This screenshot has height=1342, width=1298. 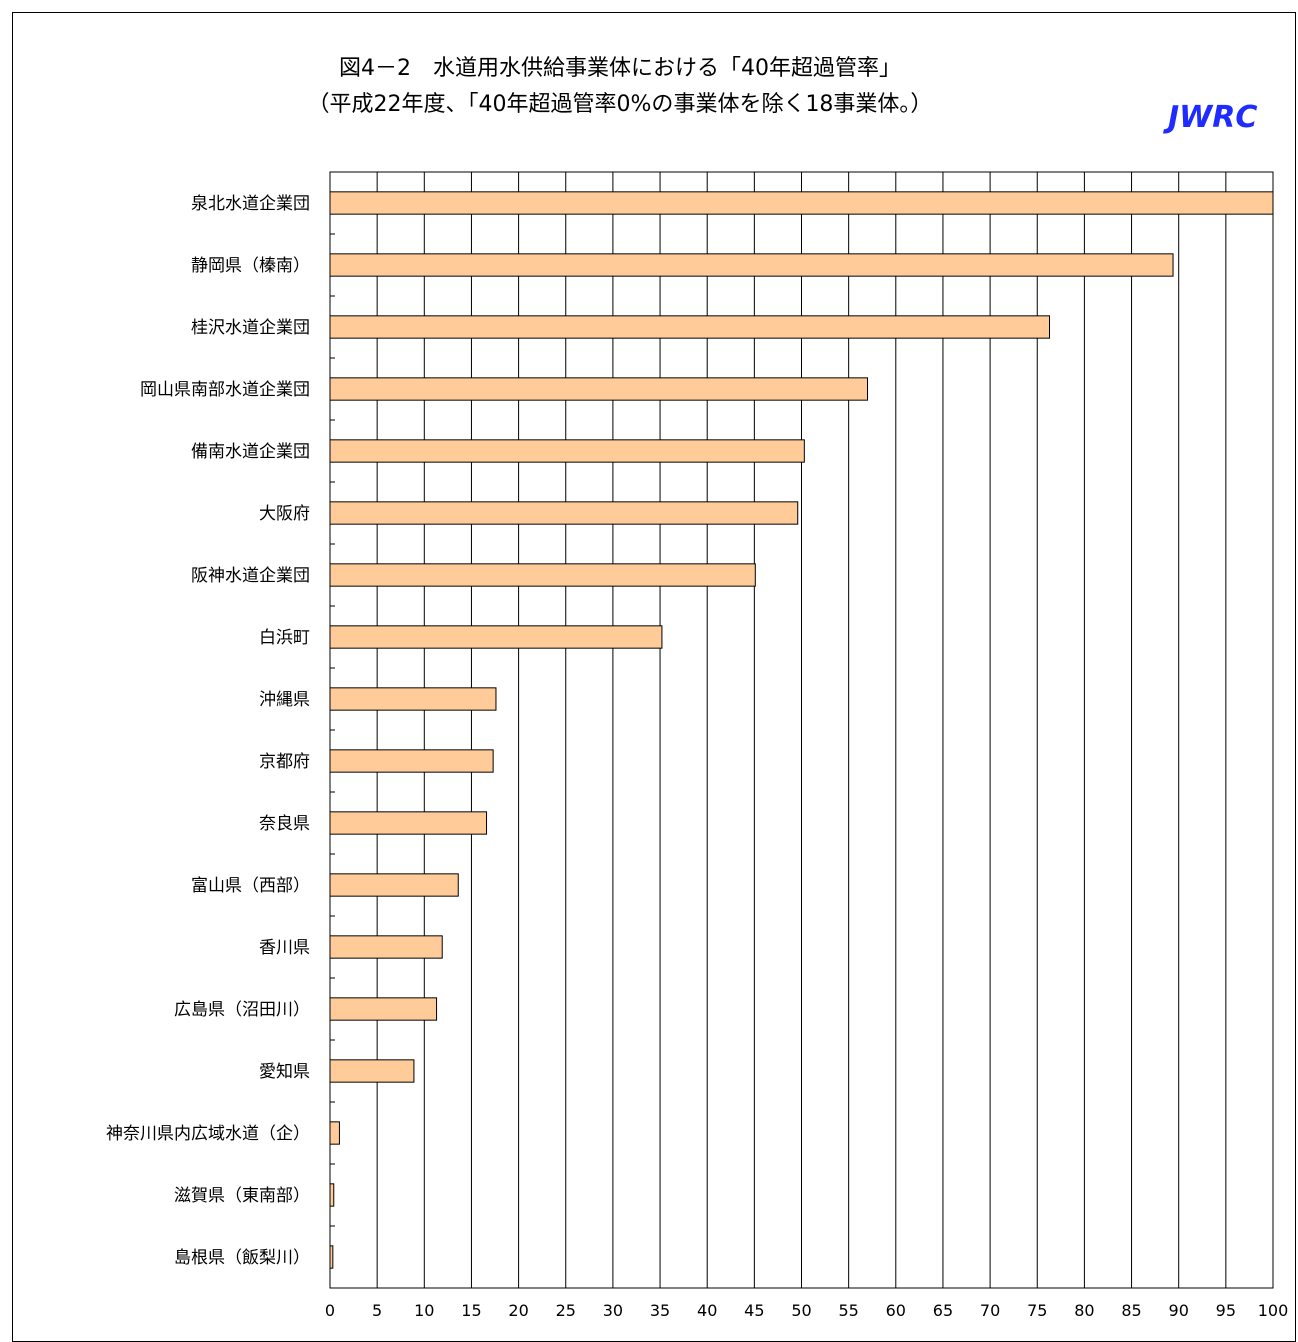 I want to click on x-tick-label: 0, so click(x=330, y=1310).